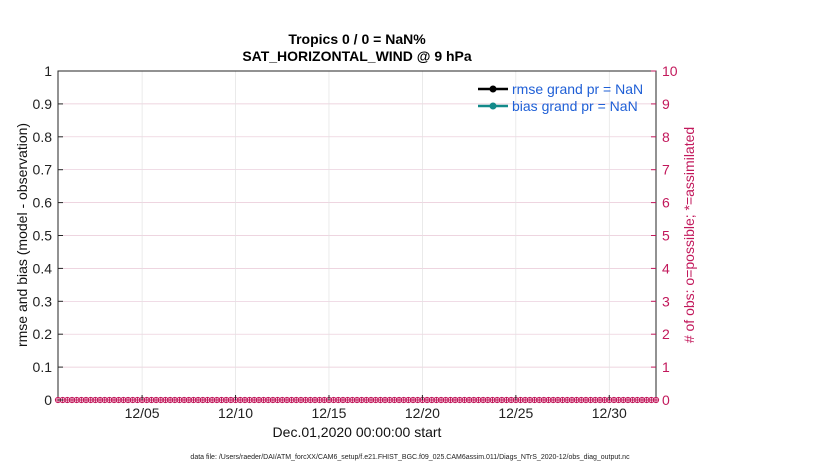 This screenshot has height=470, width=830. I want to click on right-axis-ticks: 0 1 2 3 4 5 6 7 8 9 10, so click(664, 235).